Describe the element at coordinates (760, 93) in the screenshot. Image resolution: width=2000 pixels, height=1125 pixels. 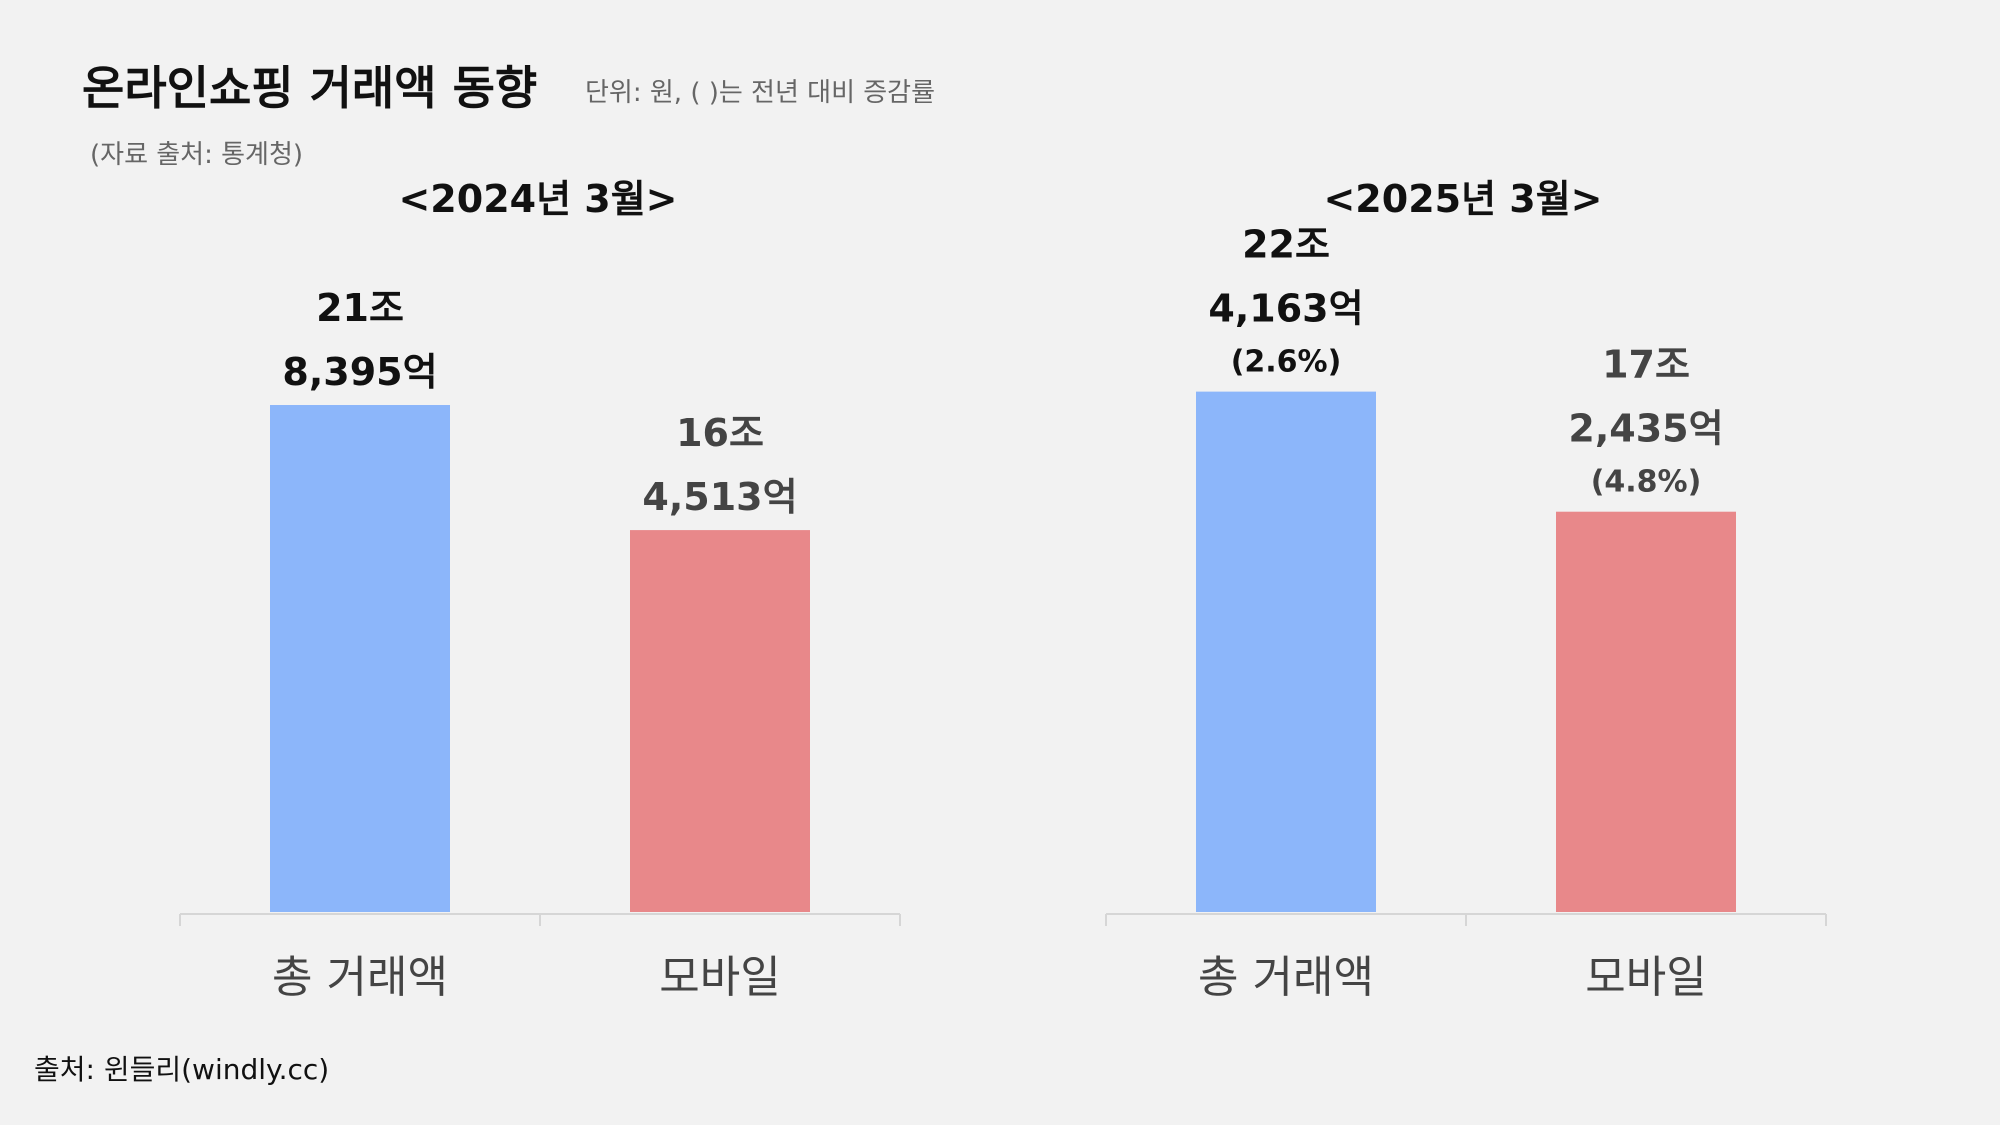
I see `unit-note: 단위: 원, ( )는 전년 대비 증감률` at that location.